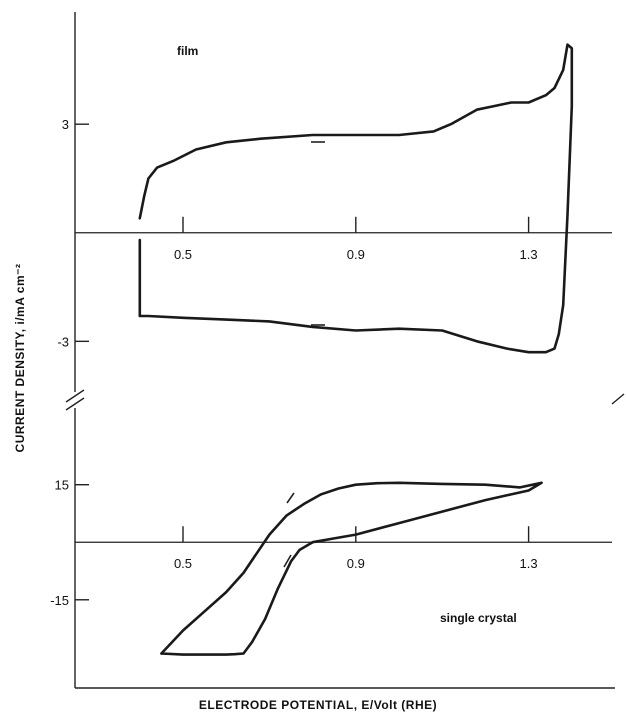 The width and height of the screenshot is (626, 720). What do you see at coordinates (20, 358) in the screenshot?
I see `y-axis-title: CURRENT DENSITY, i/mA cm⁻²` at bounding box center [20, 358].